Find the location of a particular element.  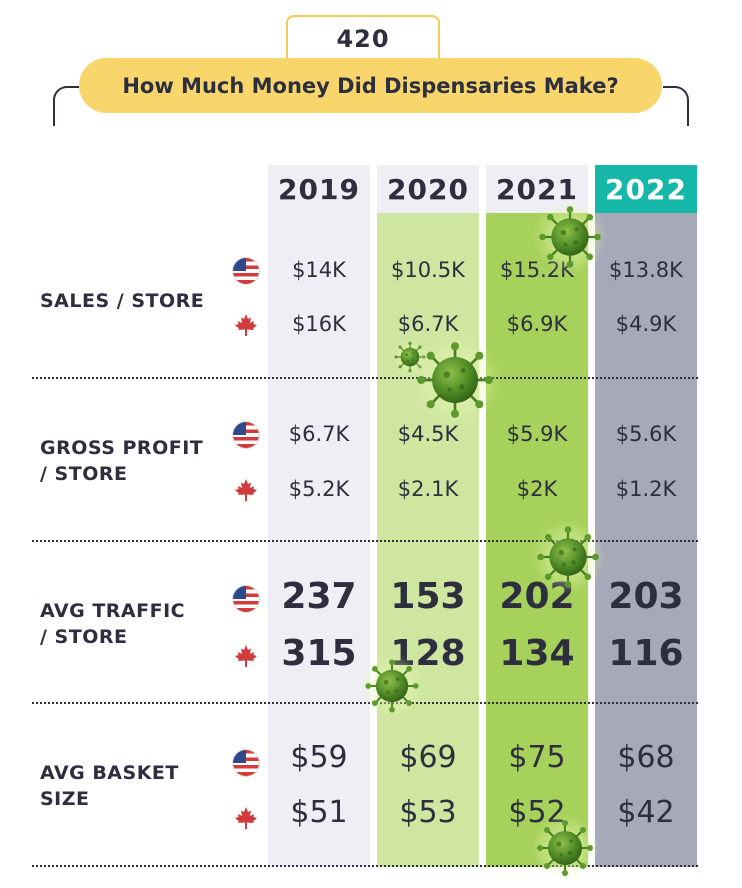

value-cell-ca-2022: $42 is located at coordinates (646, 812).